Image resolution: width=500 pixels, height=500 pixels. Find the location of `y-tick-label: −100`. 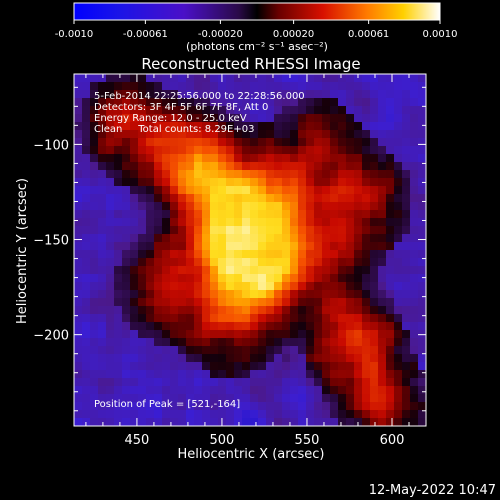

y-tick-label: −100 is located at coordinates (51, 145).